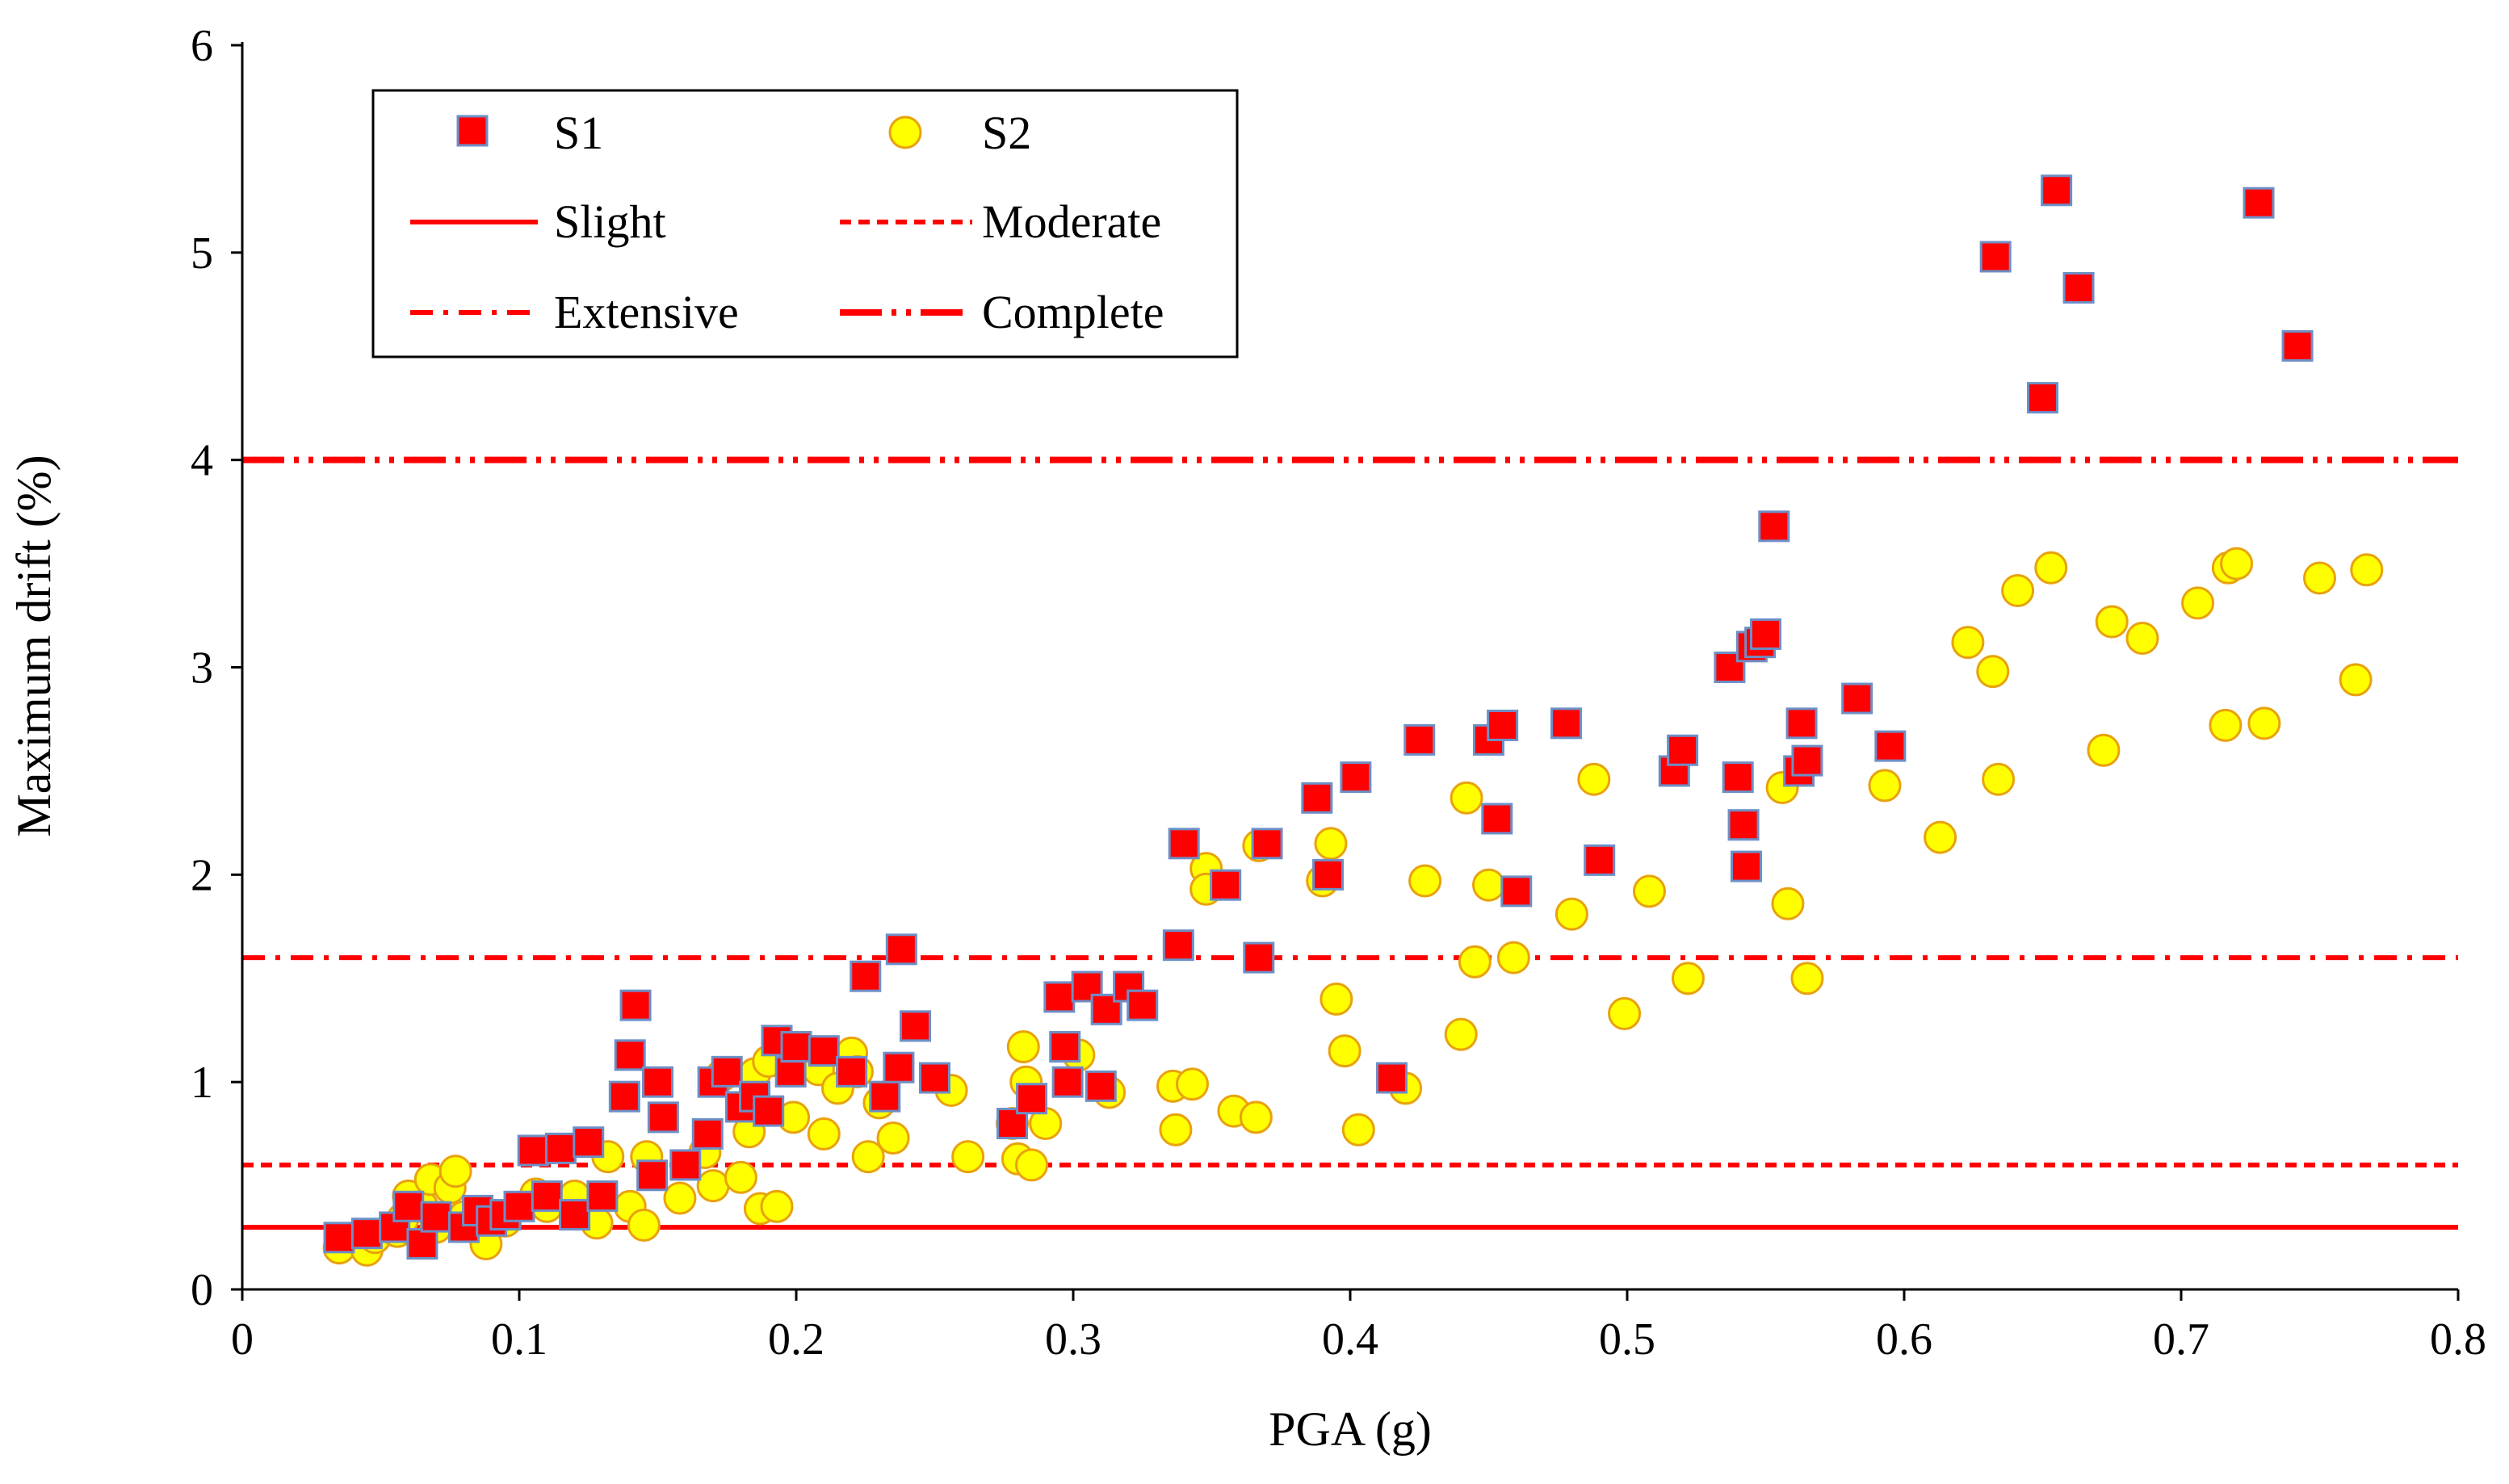 This screenshot has height=1484, width=2509. I want to click on legend-complete-label: Complete, so click(1073, 312).